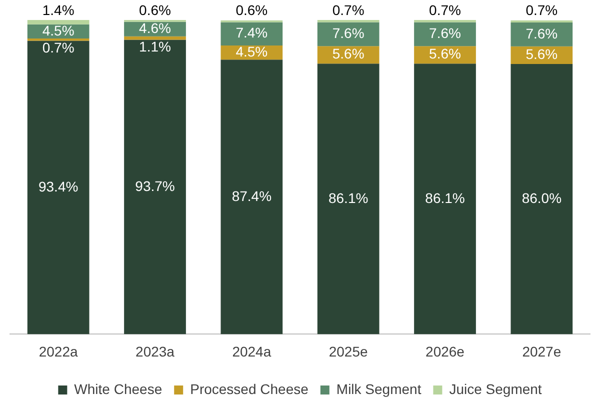 Image resolution: width=596 pixels, height=411 pixels. What do you see at coordinates (542, 351) in the screenshot?
I see `x-tick-label: 2027e` at bounding box center [542, 351].